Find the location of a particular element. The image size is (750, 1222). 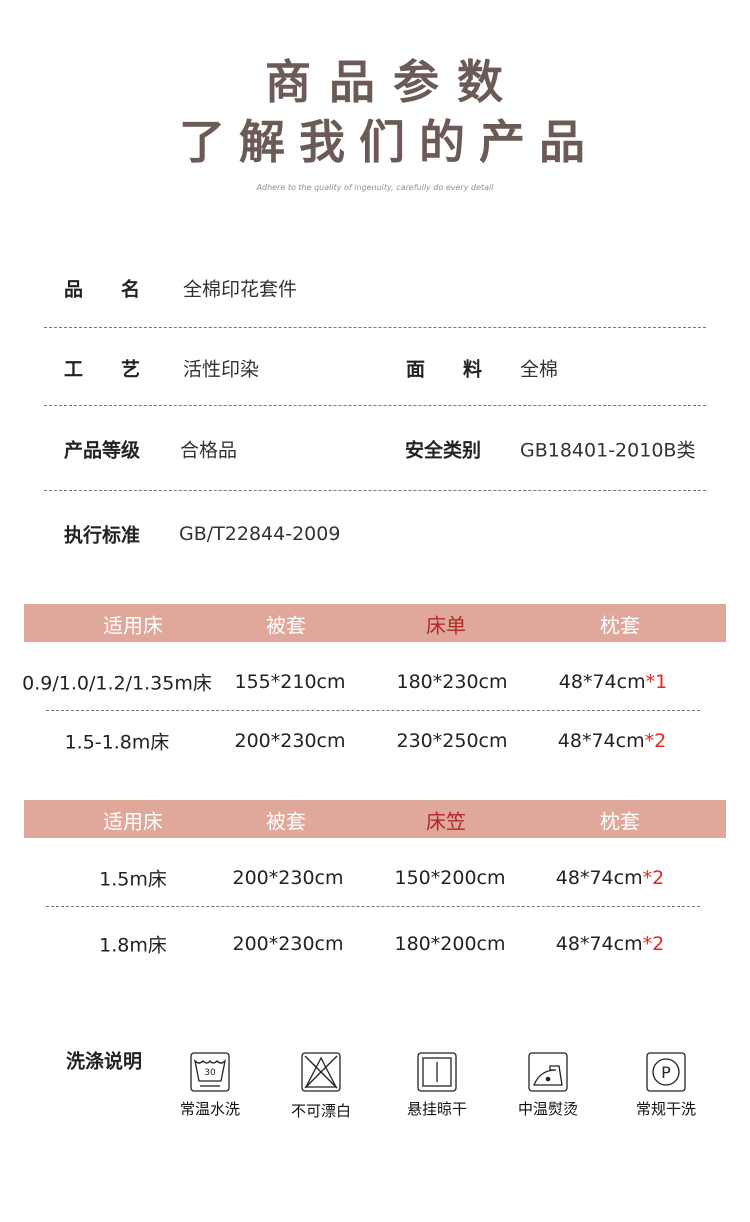

cell-bed: 0.9/1.0/1.2/1.35m床 is located at coordinates (117, 683).